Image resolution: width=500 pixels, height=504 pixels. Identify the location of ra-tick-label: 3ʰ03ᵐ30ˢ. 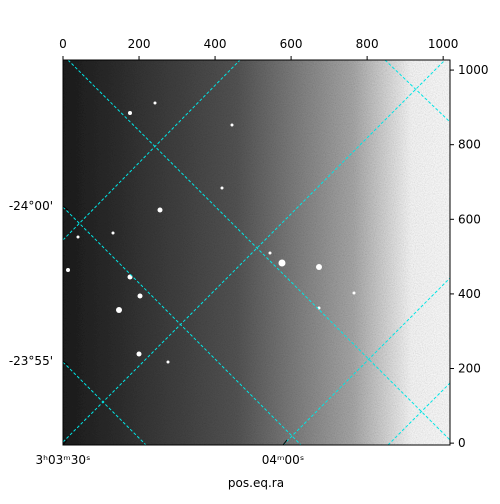
(63, 460).